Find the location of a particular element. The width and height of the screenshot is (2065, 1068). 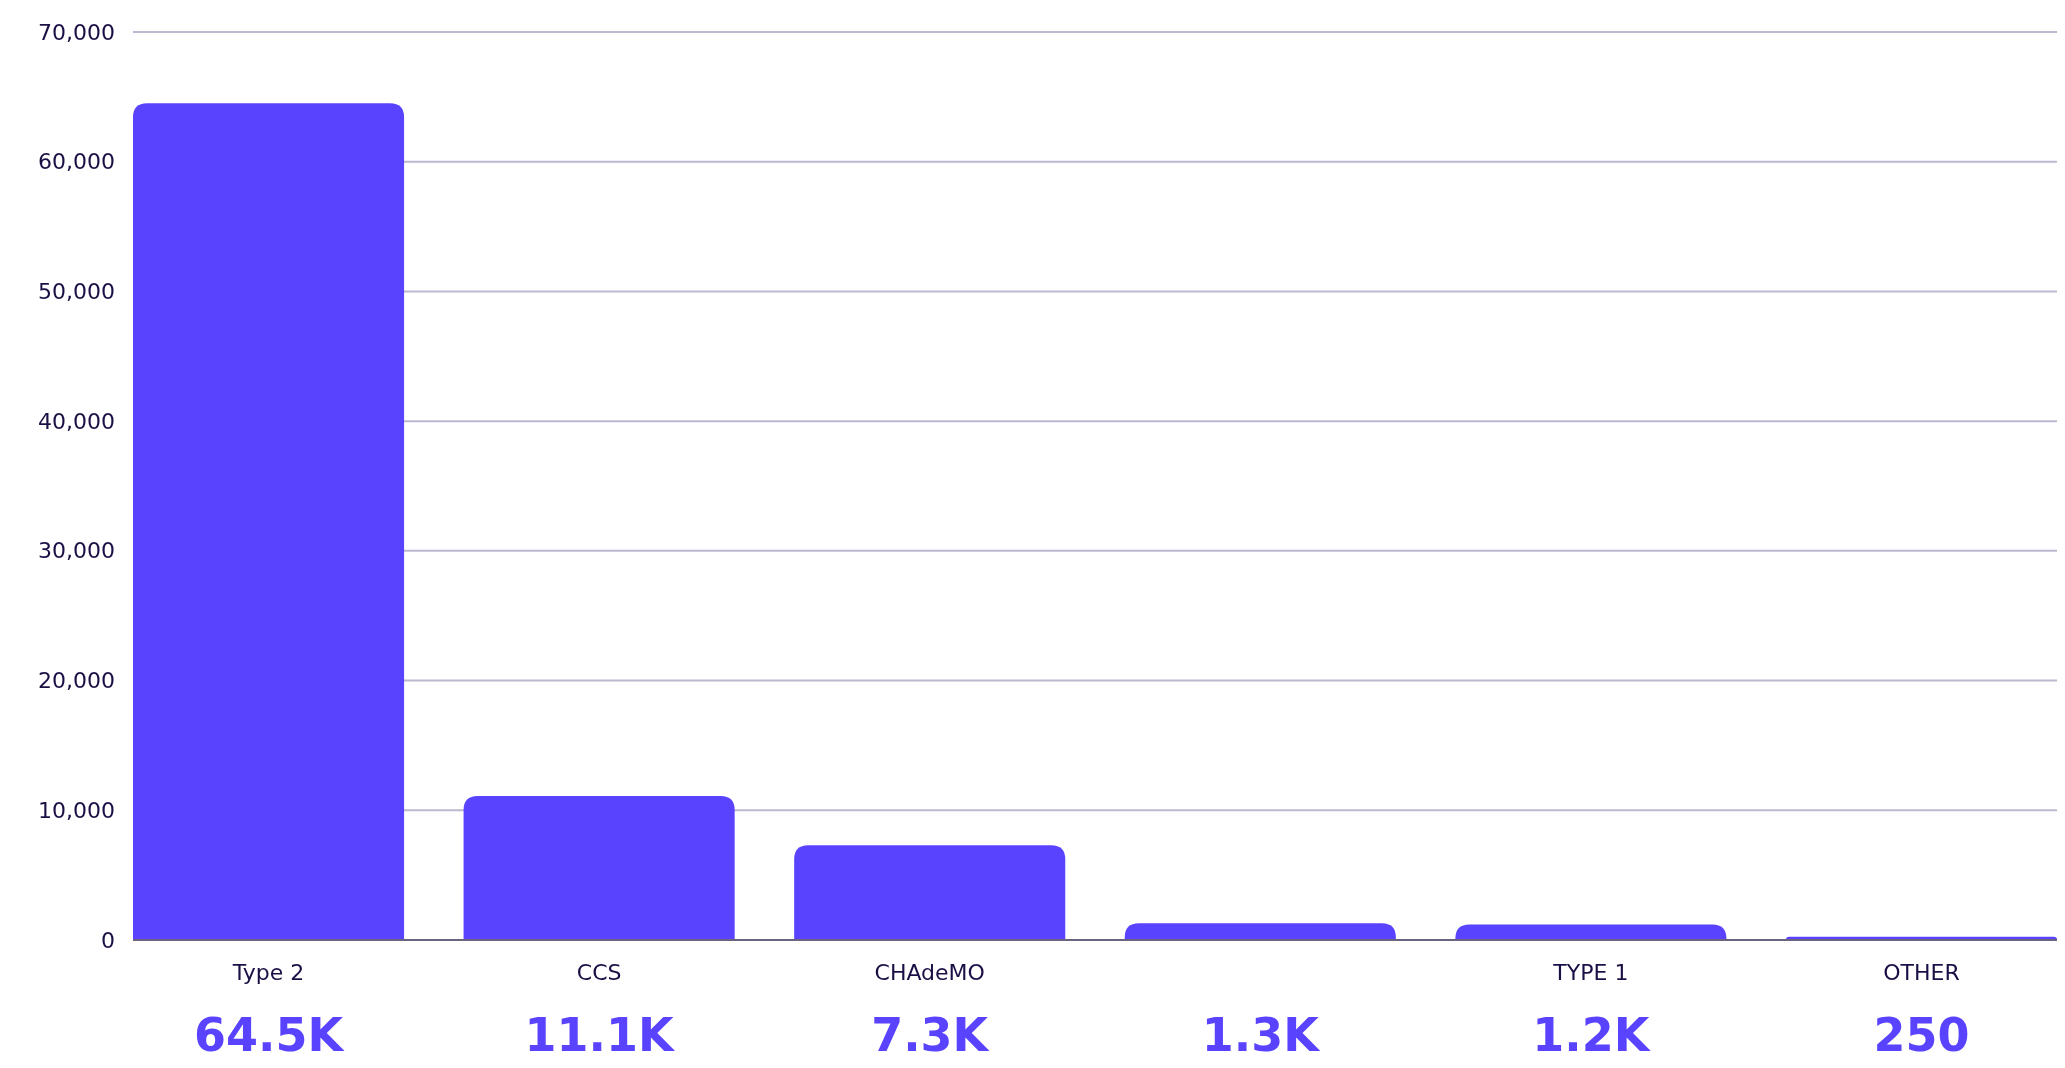

y-tick-label: 10,000 is located at coordinates (76, 810).